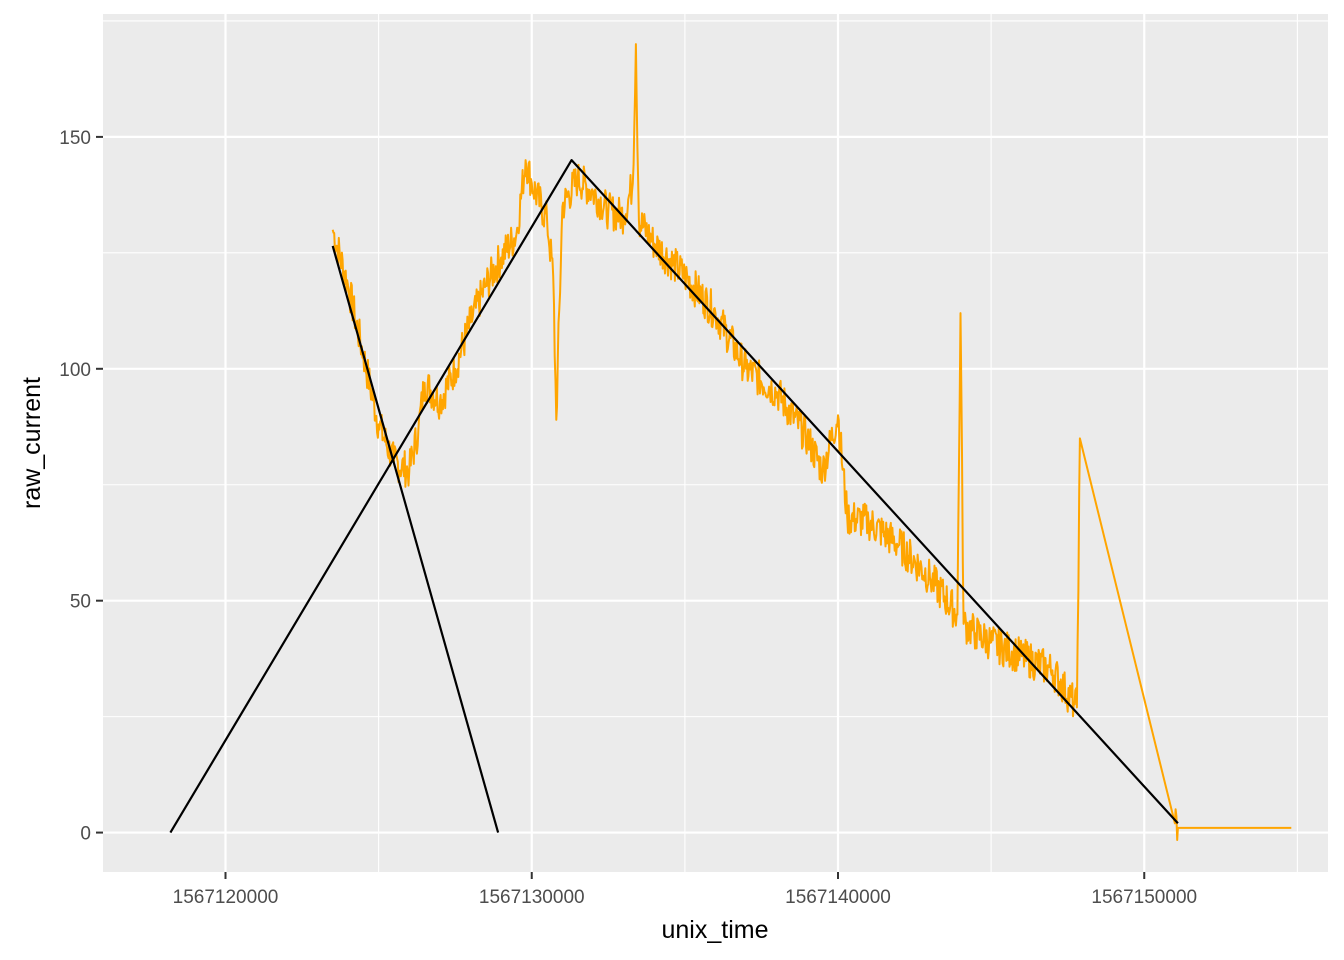 This screenshot has height=960, width=1344. What do you see at coordinates (81, 486) in the screenshot?
I see `y-axis: 0 50 100 150` at bounding box center [81, 486].